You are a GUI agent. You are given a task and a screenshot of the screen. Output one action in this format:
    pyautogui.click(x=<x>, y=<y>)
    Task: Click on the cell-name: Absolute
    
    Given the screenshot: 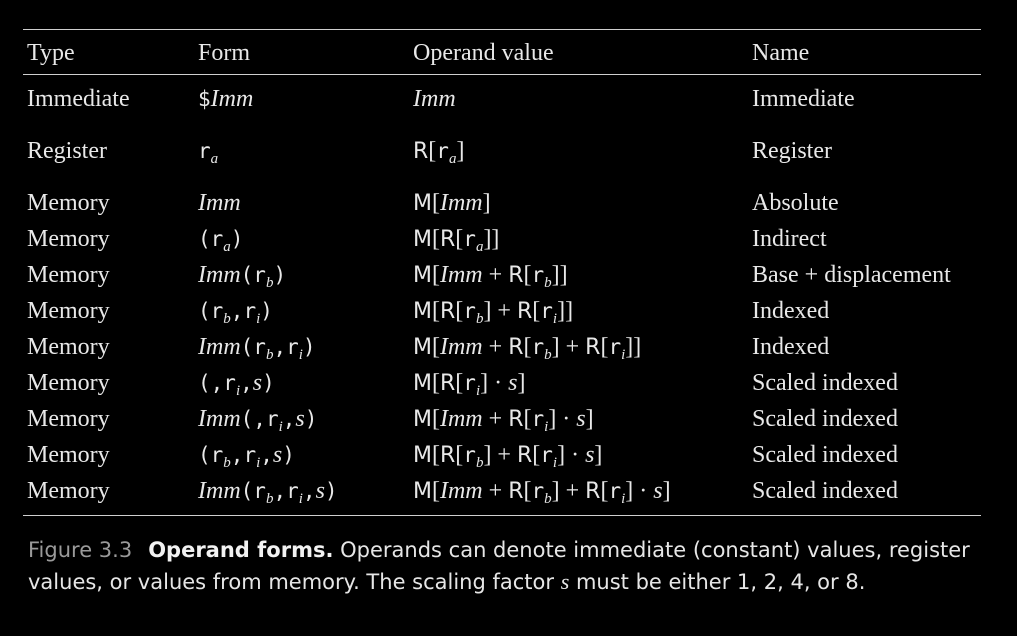 What is the action you would take?
    pyautogui.click(x=795, y=203)
    